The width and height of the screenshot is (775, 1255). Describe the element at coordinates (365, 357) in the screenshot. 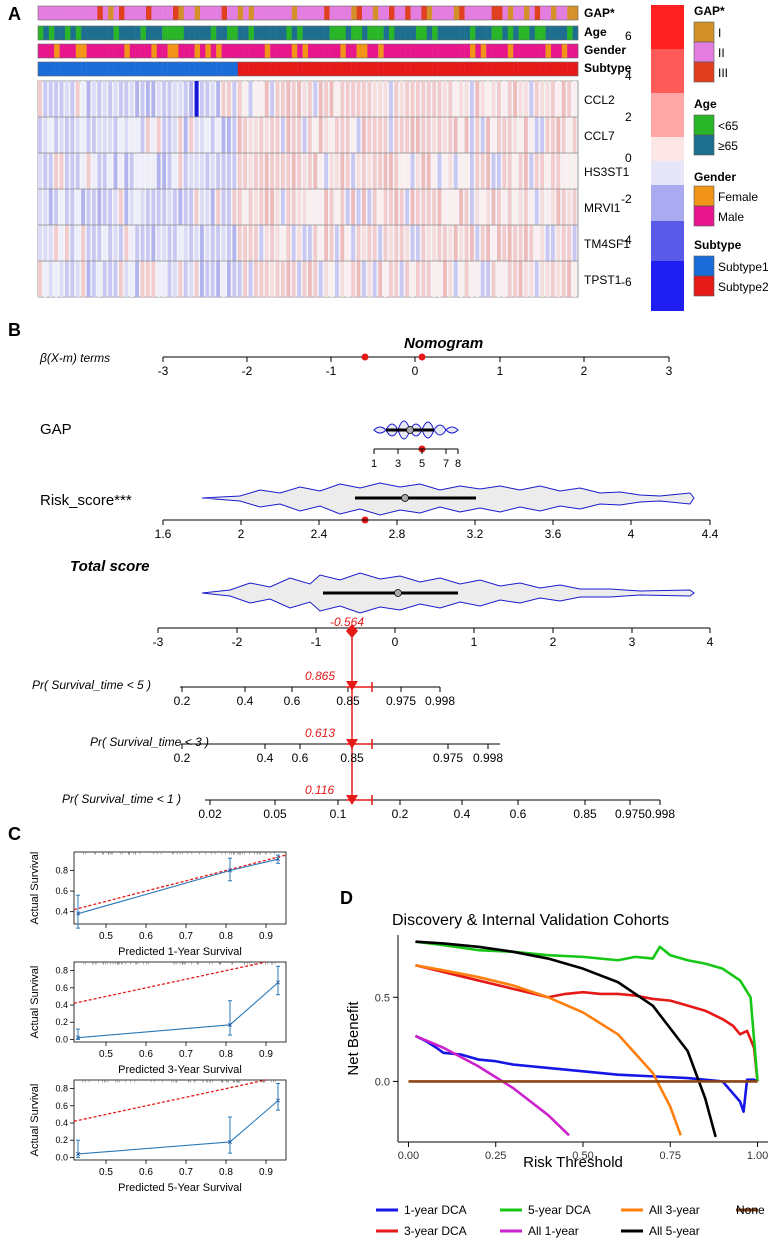

I see `beta-point-gap` at that location.